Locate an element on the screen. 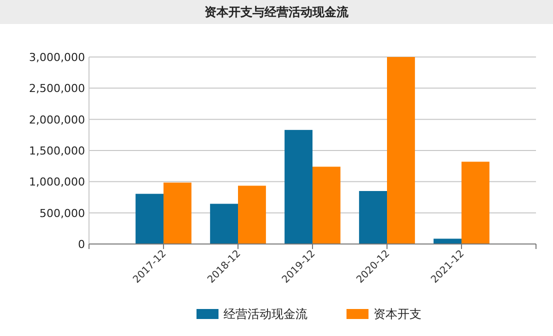 This screenshot has width=553, height=336. y-tick-label: 3,000,000 is located at coordinates (57, 57).